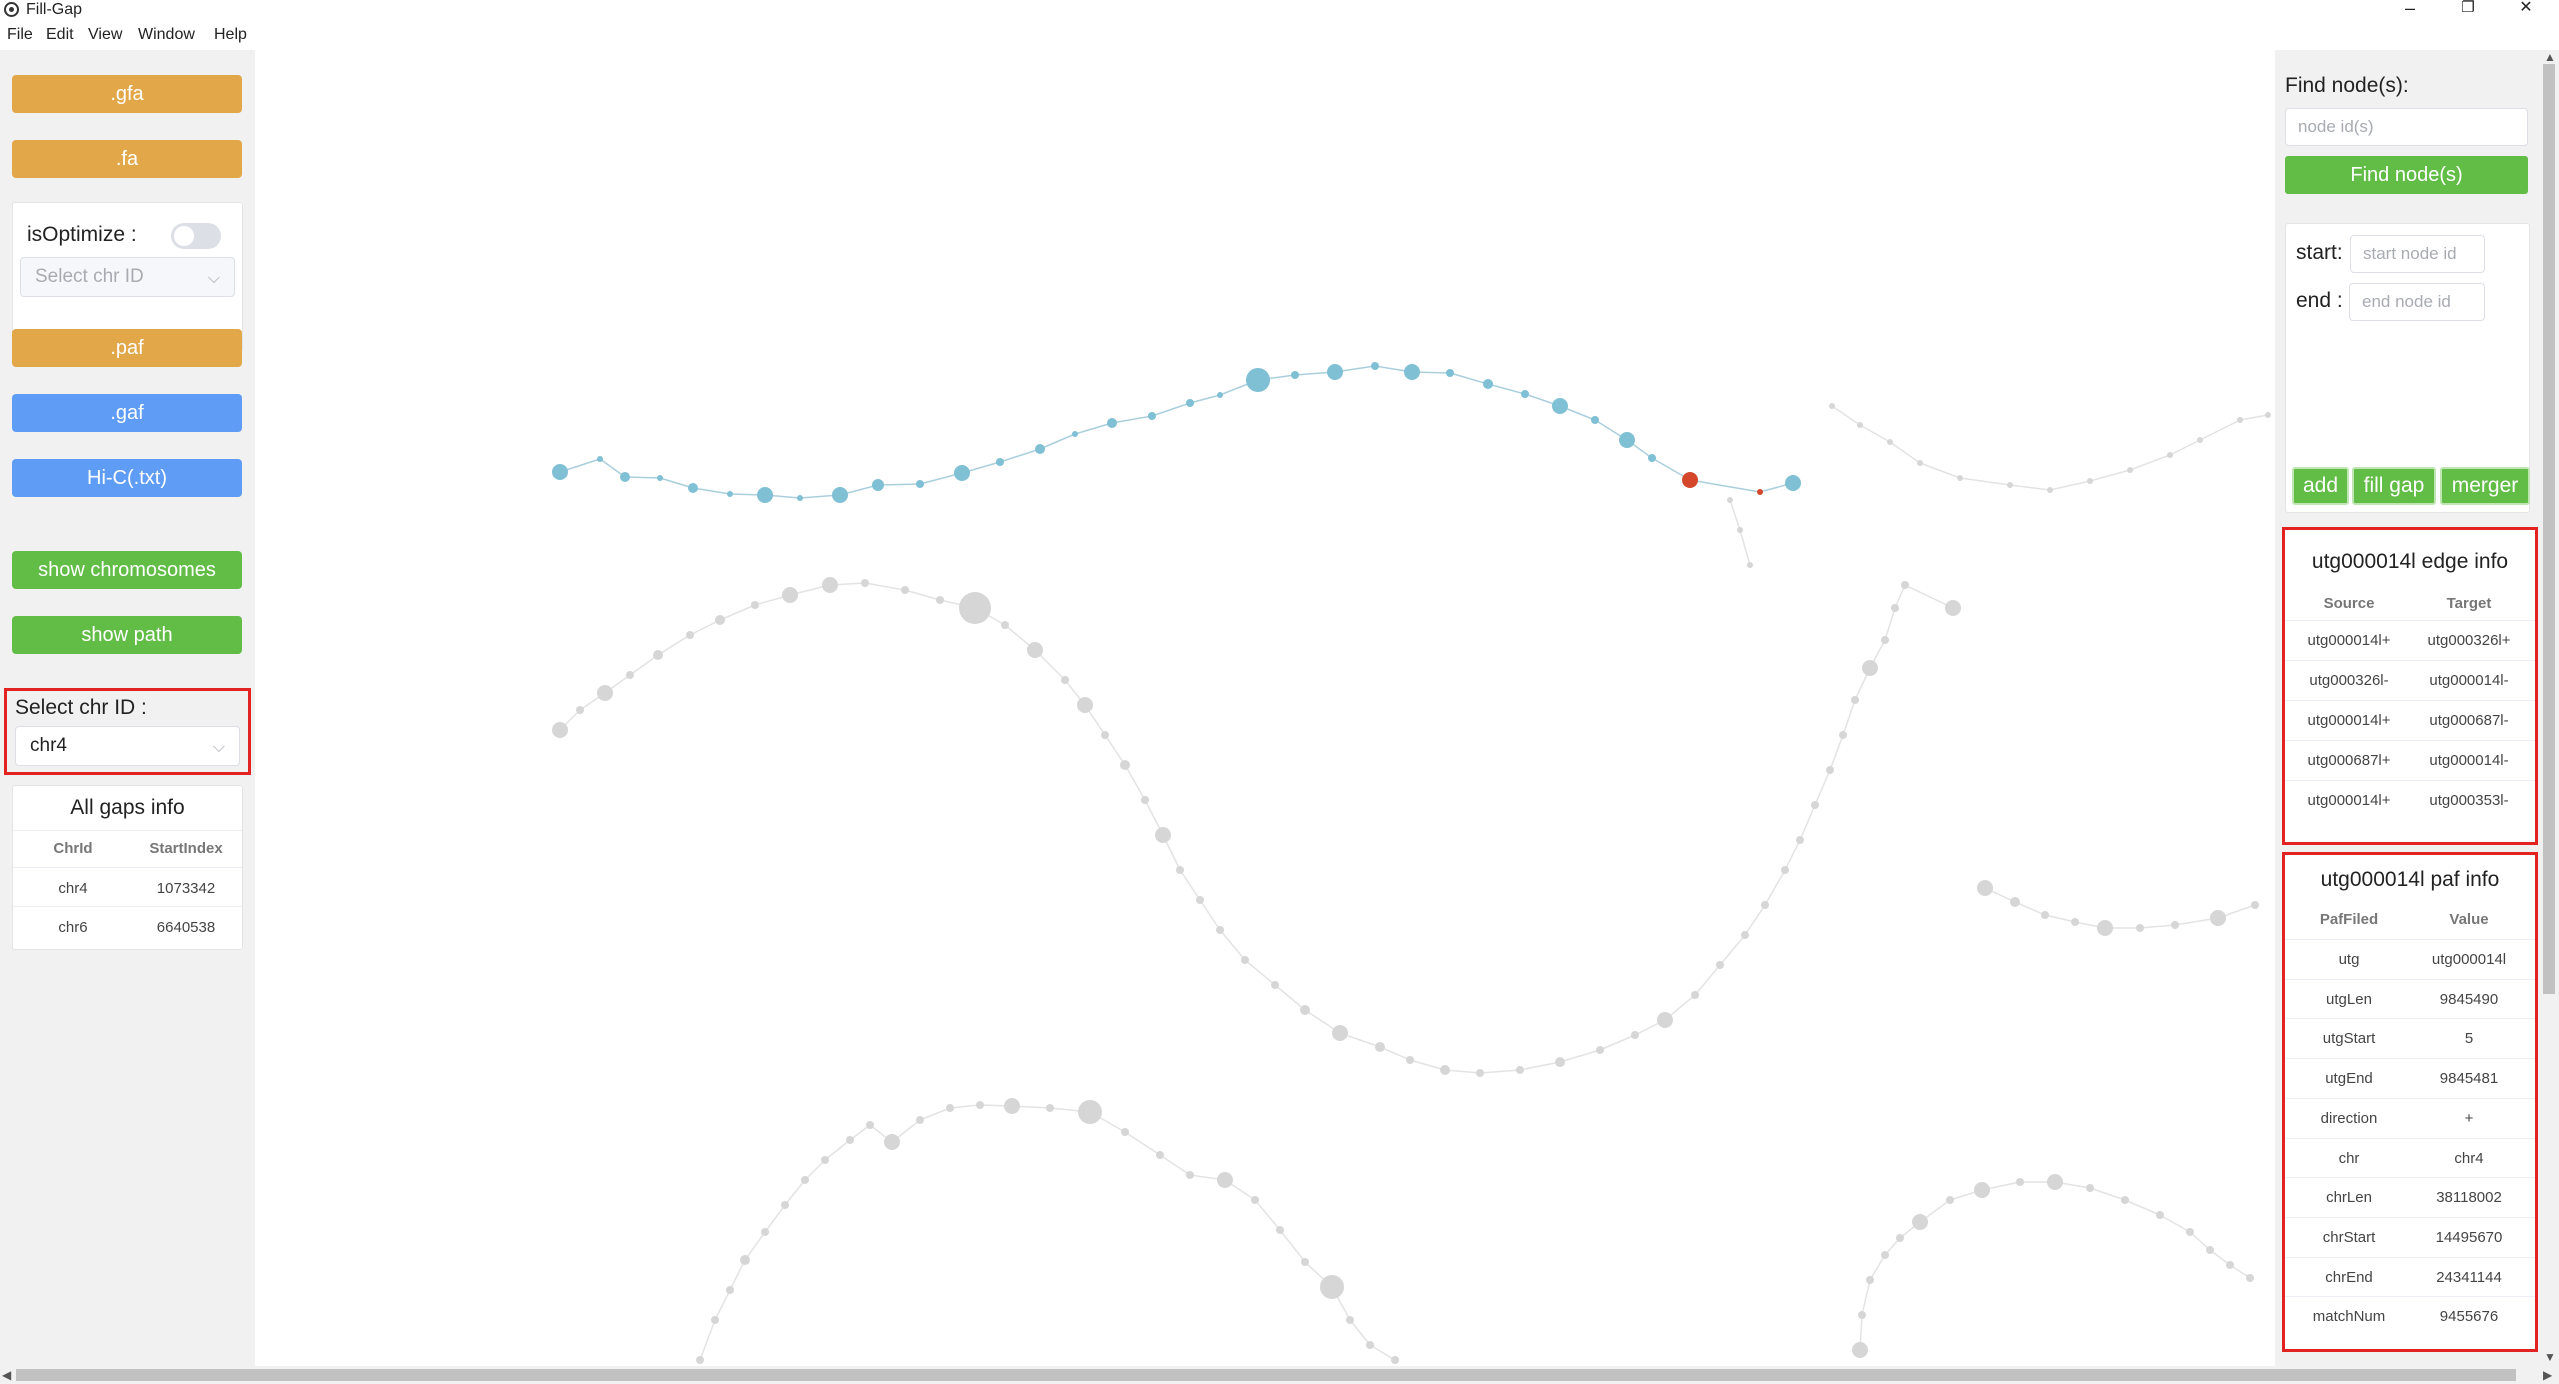  What do you see at coordinates (2417, 302) in the screenshot?
I see `end-node-input: end node id` at bounding box center [2417, 302].